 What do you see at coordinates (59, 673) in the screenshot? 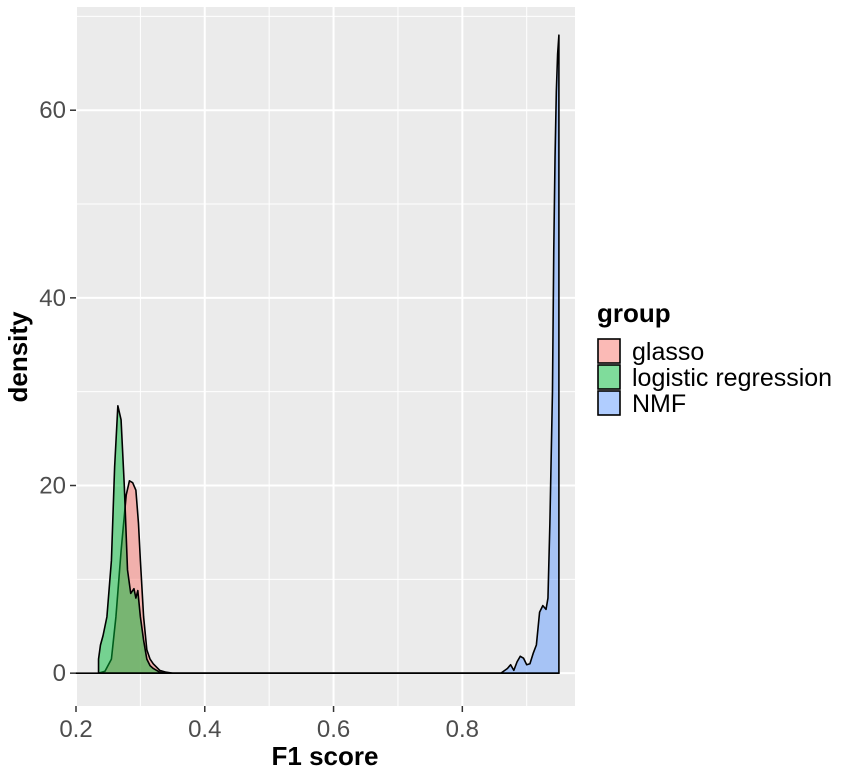
I see `y-tick-label: 0` at bounding box center [59, 673].